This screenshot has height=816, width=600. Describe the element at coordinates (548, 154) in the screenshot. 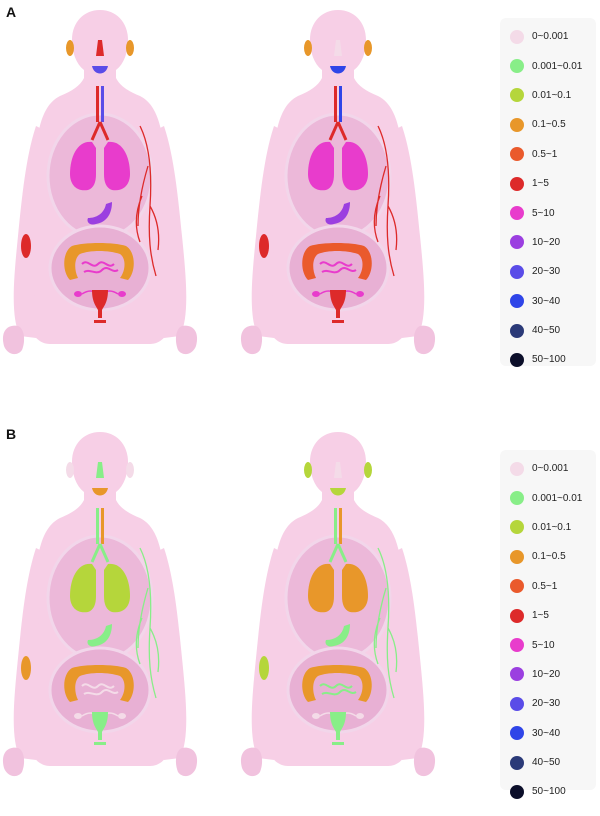

I see `legend-item: 0.5~1` at that location.